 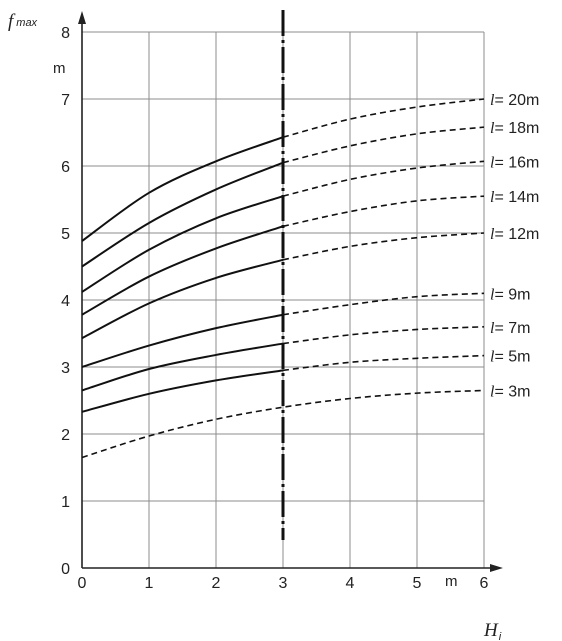 I want to click on series-label-value: = 16m, so click(x=516, y=162).